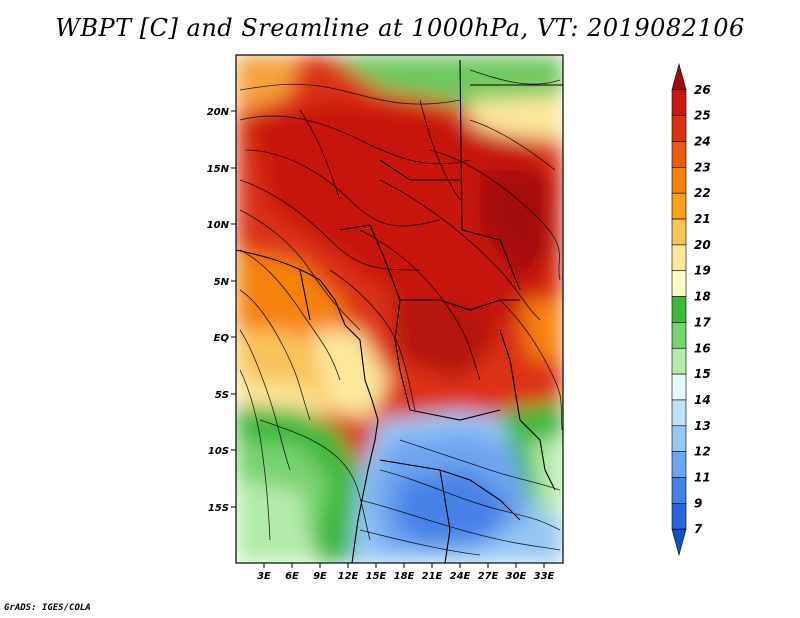 This screenshot has height=618, width=800. I want to click on lat-label: 5N, so click(222, 282).